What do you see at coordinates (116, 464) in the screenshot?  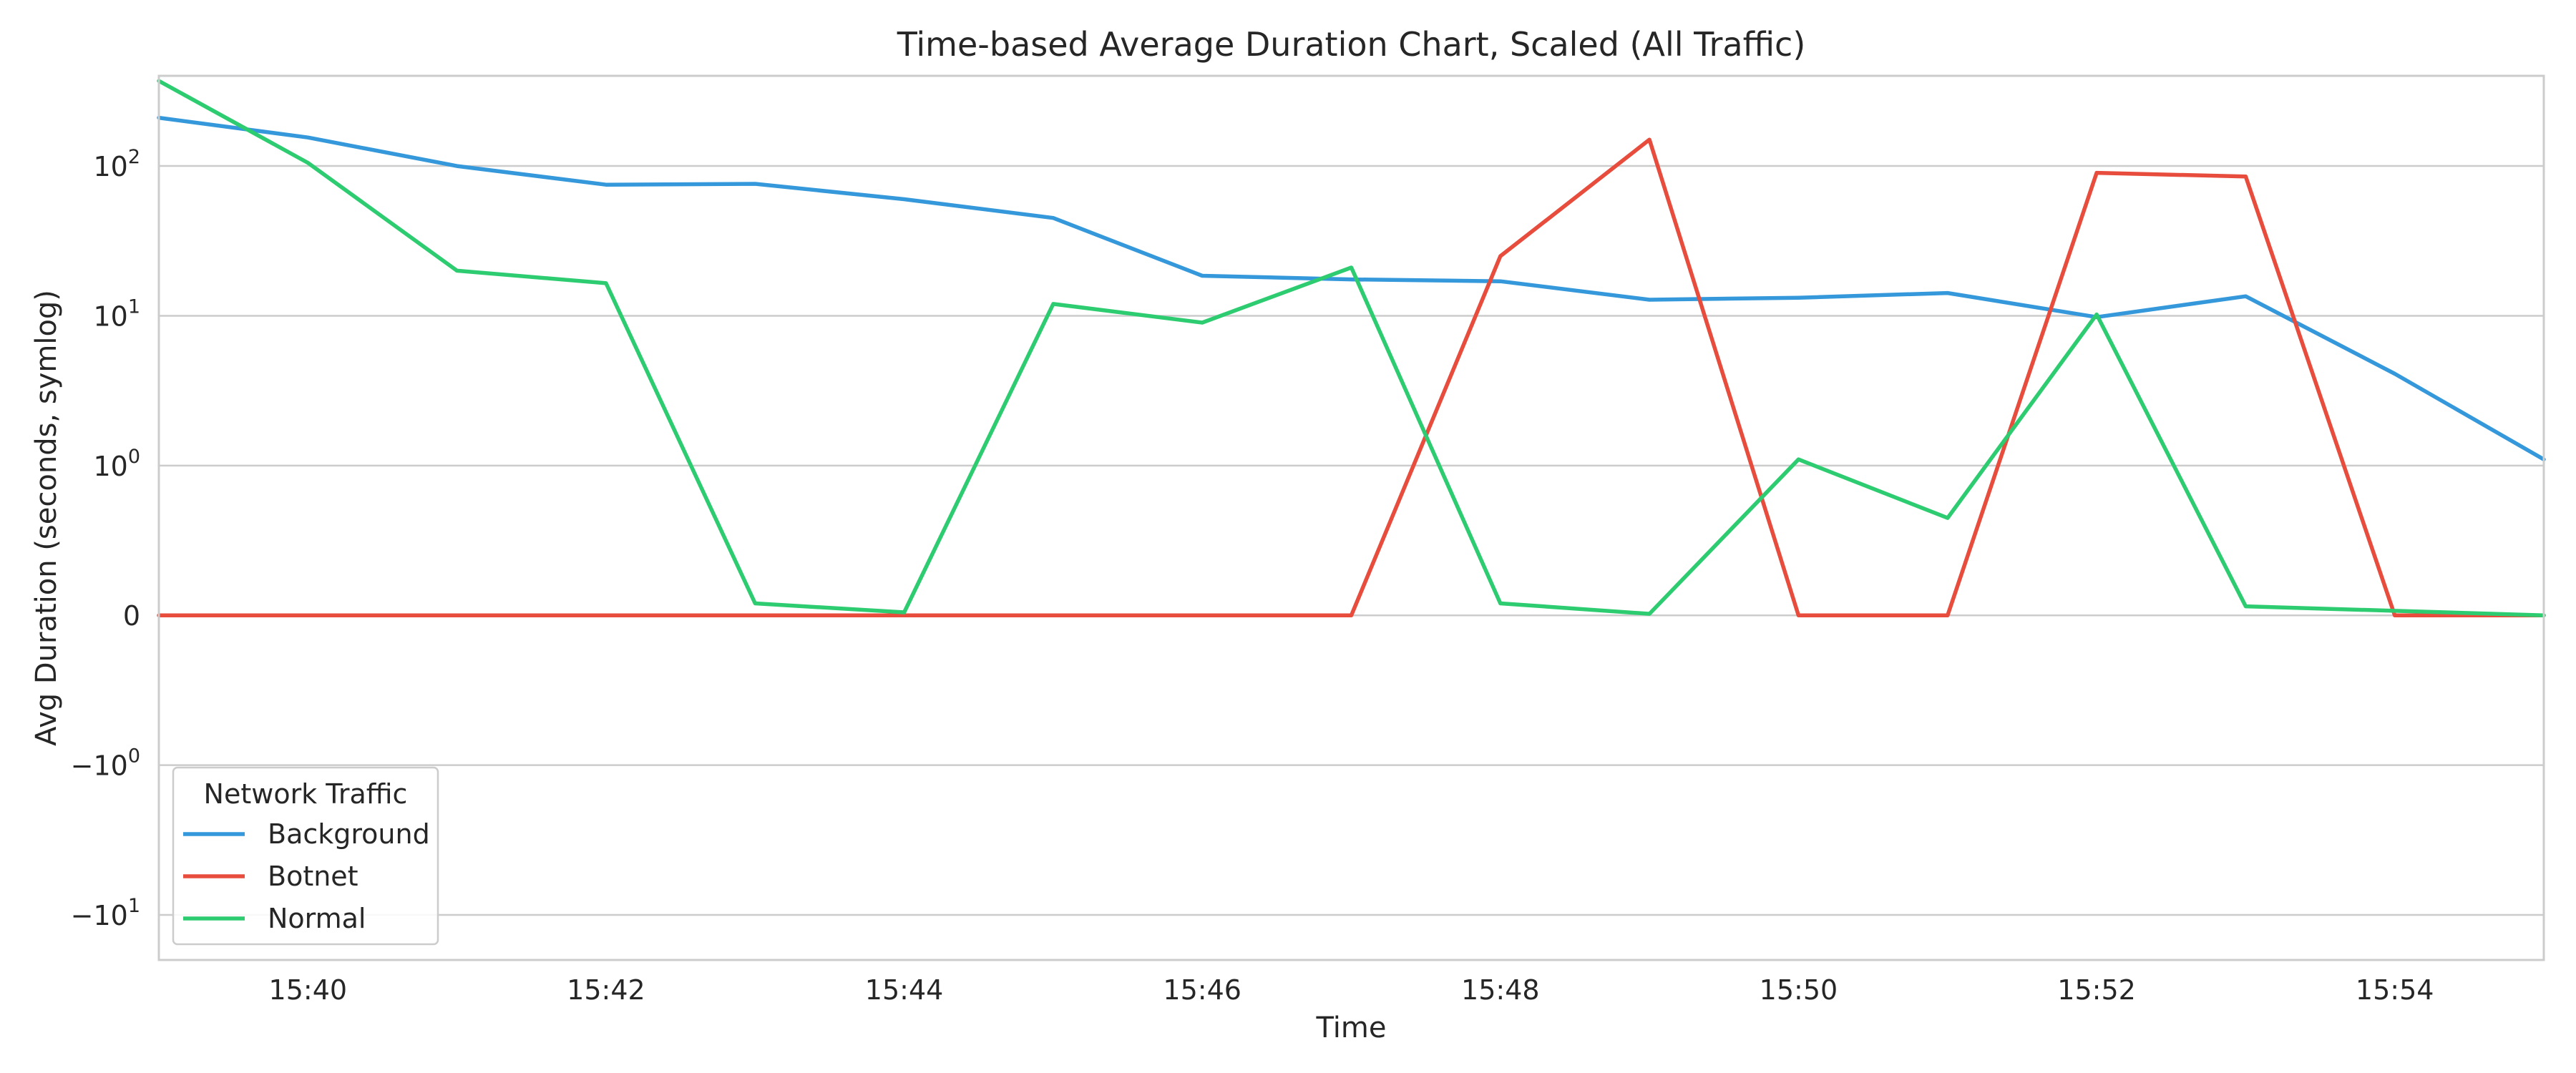 I see `y-tick-label: 10⁰` at bounding box center [116, 464].